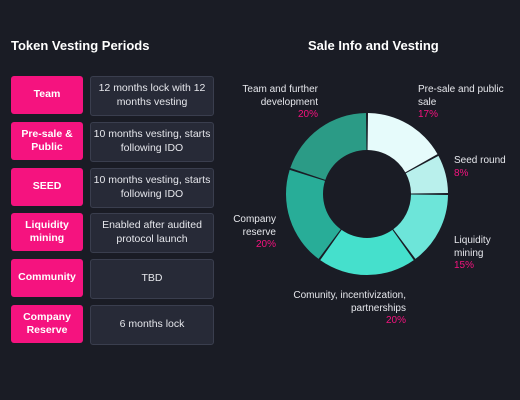  Describe the element at coordinates (373, 45) in the screenshot. I see `chart-title: Sale Info and Vesting` at that location.